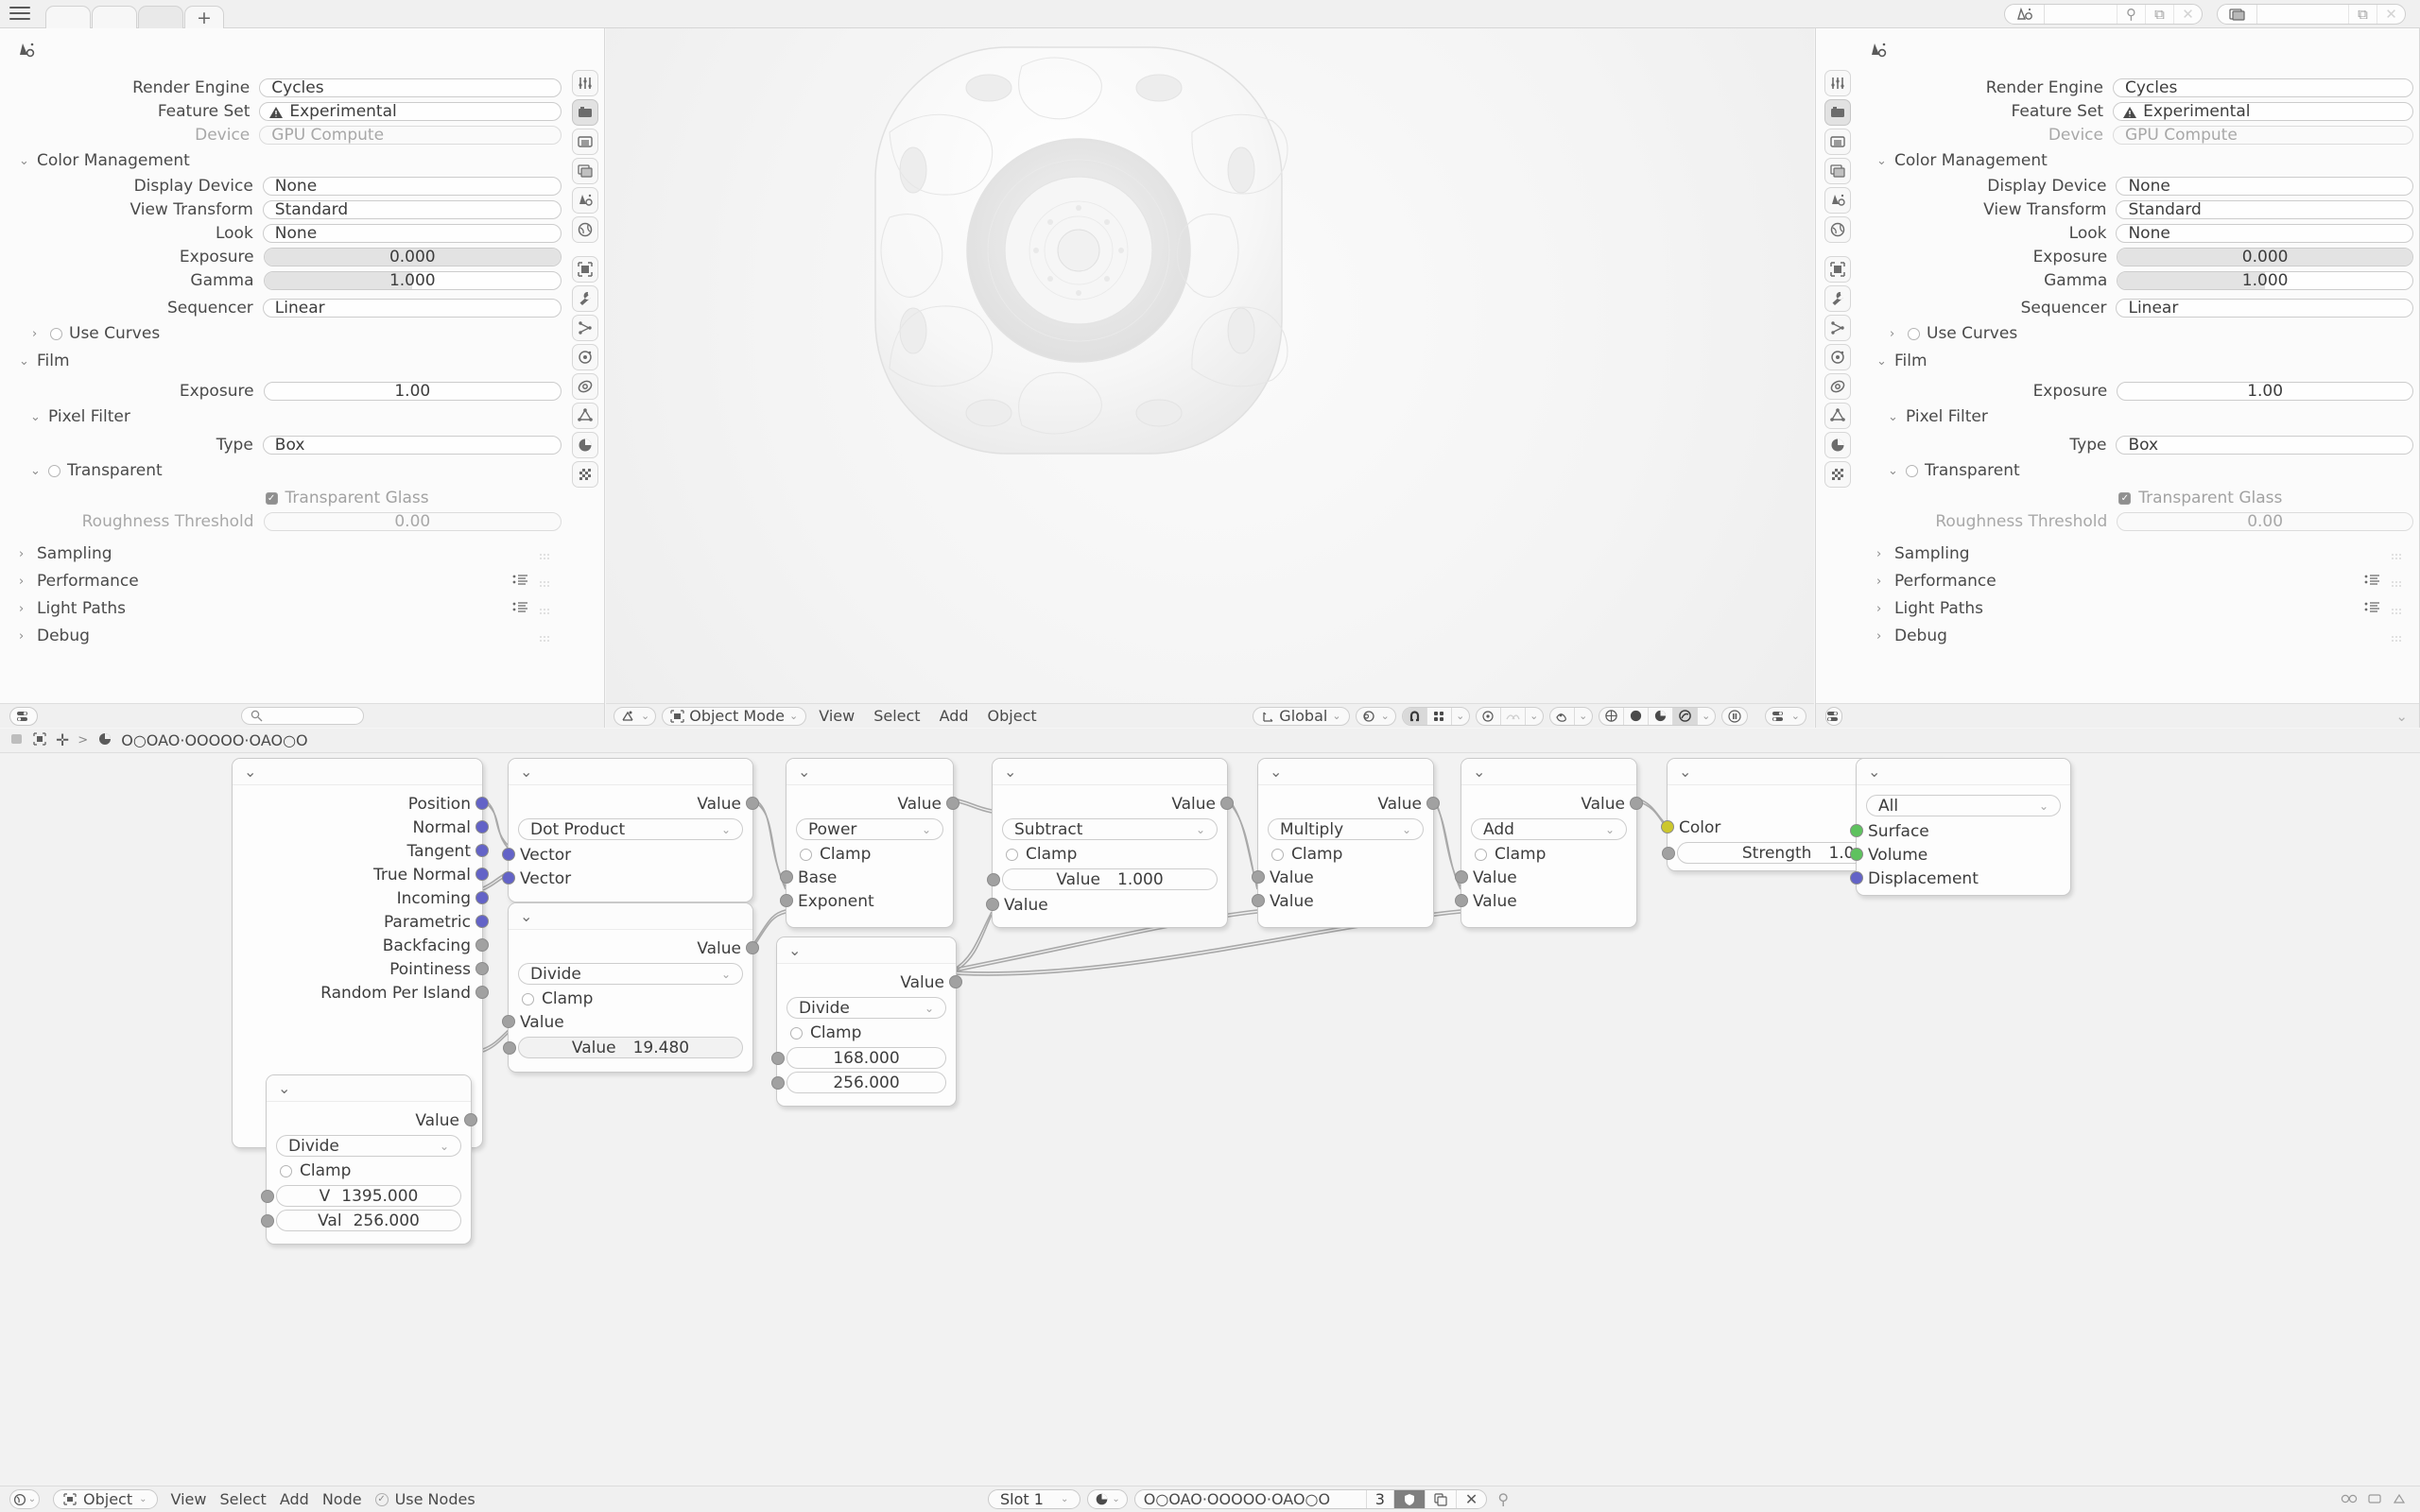  What do you see at coordinates (1435, 716) in the screenshot?
I see `snap-group: ⌄` at bounding box center [1435, 716].